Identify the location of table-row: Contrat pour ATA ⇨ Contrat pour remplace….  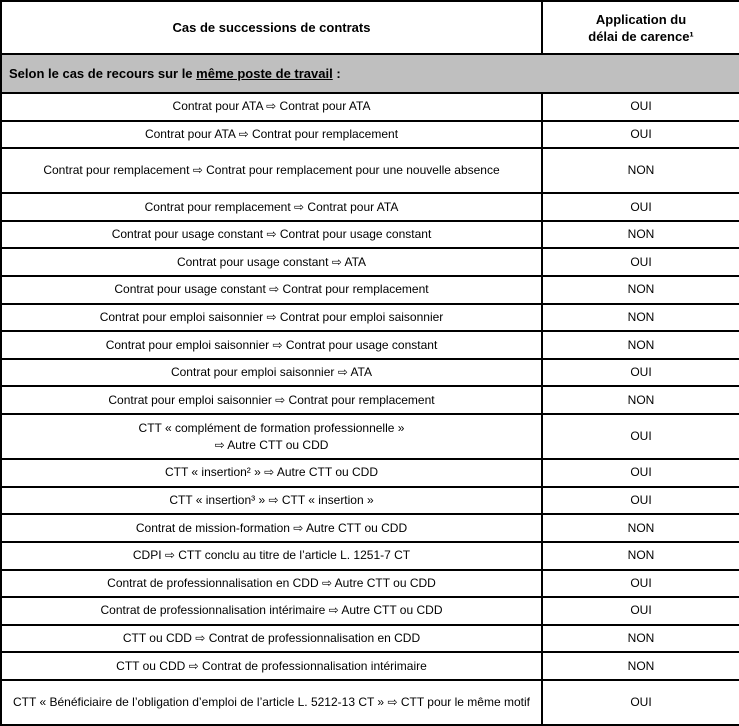
(369, 134).